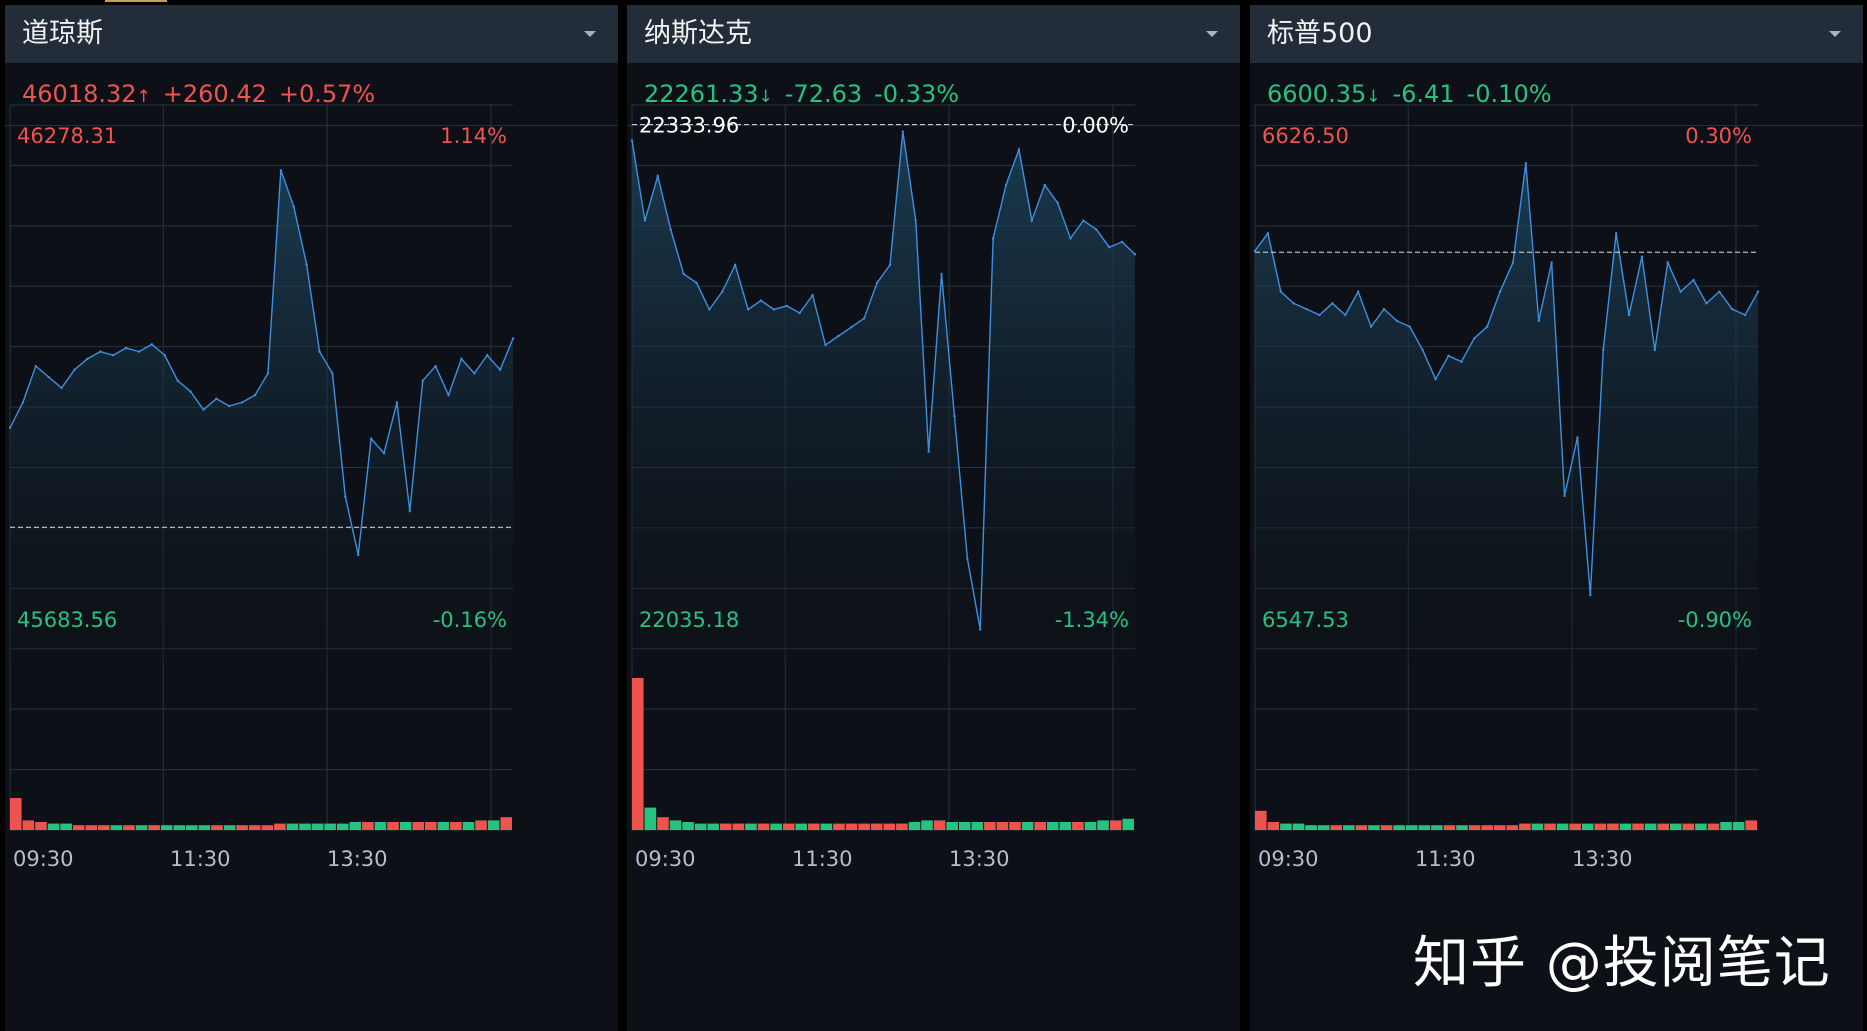 The width and height of the screenshot is (1867, 1031). I want to click on panel-header: 道琼斯, so click(311, 34).